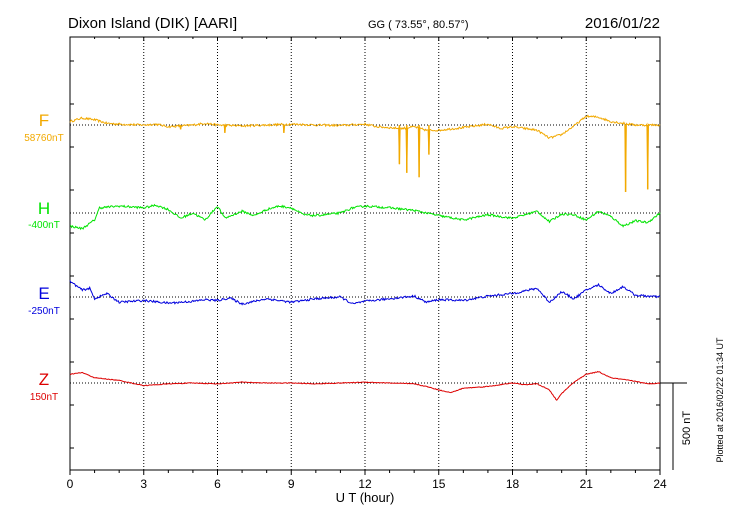  I want to click on channel-name-Z: Z, so click(44, 379).